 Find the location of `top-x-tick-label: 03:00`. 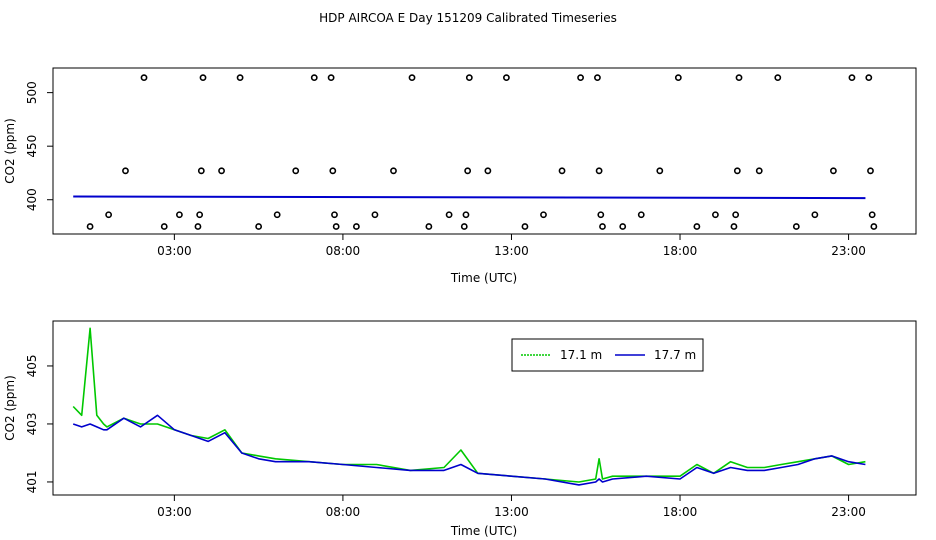

top-x-tick-label: 03:00 is located at coordinates (174, 251).